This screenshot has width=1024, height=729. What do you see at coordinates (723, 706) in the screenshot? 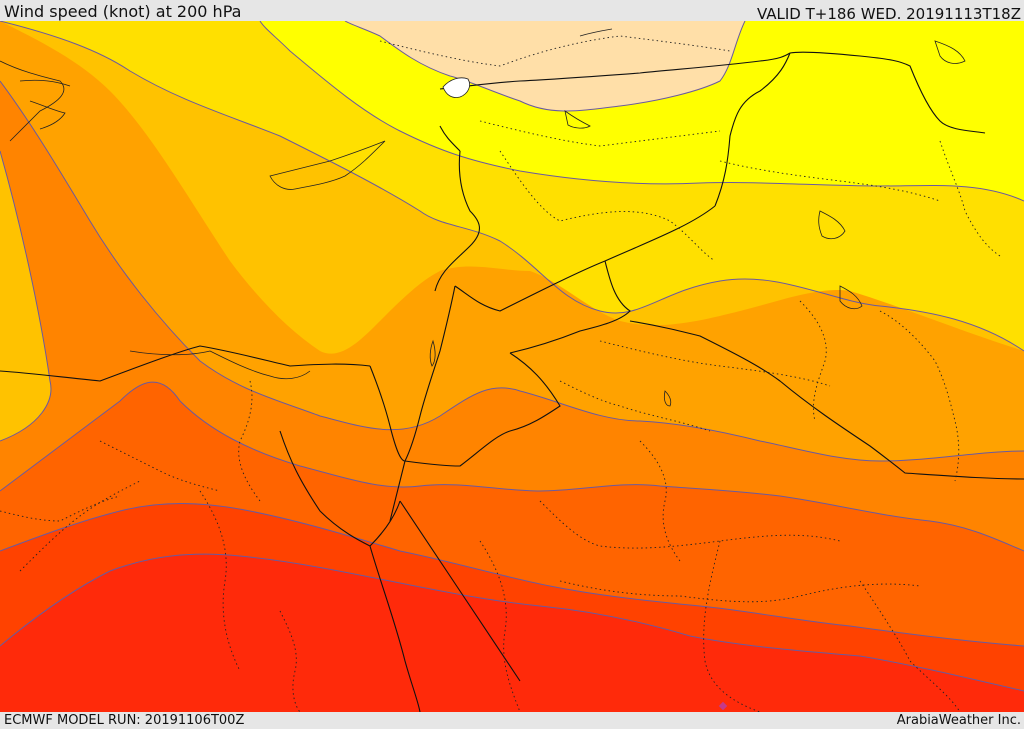
I see `bottom-marker` at bounding box center [723, 706].